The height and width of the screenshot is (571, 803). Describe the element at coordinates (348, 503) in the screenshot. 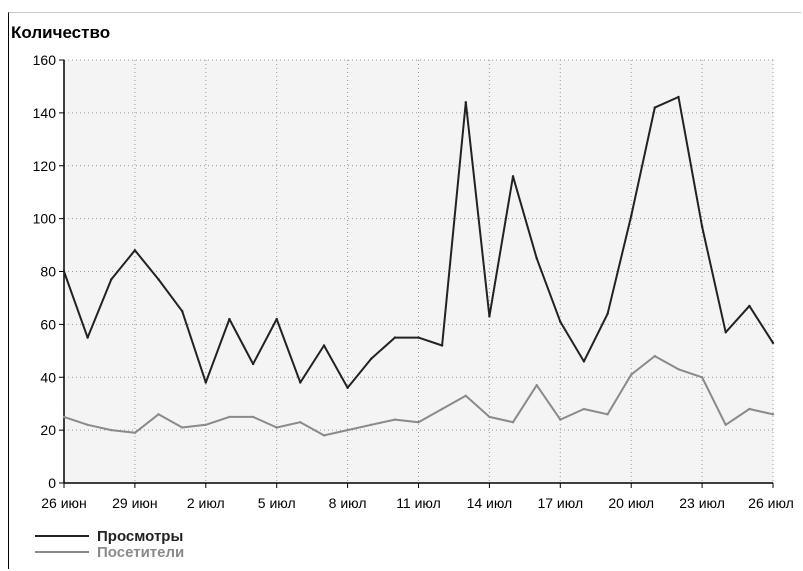

I see `x-tick-label: 8 июл` at that location.